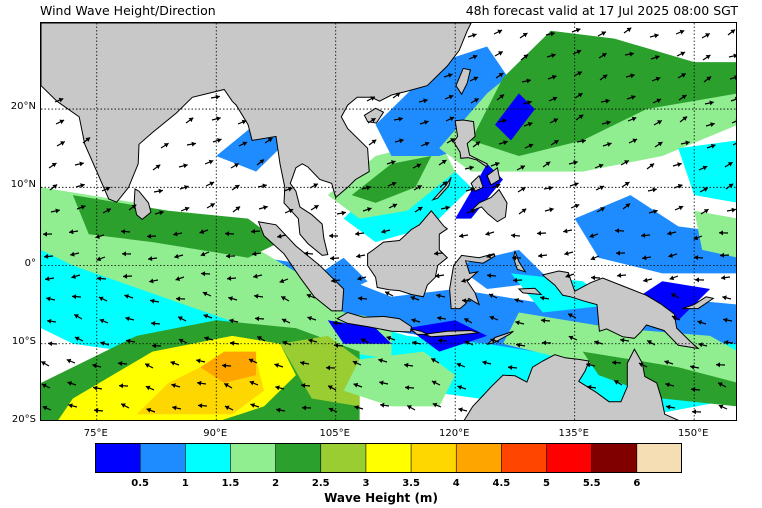  I want to click on colorbar, so click(388, 458).